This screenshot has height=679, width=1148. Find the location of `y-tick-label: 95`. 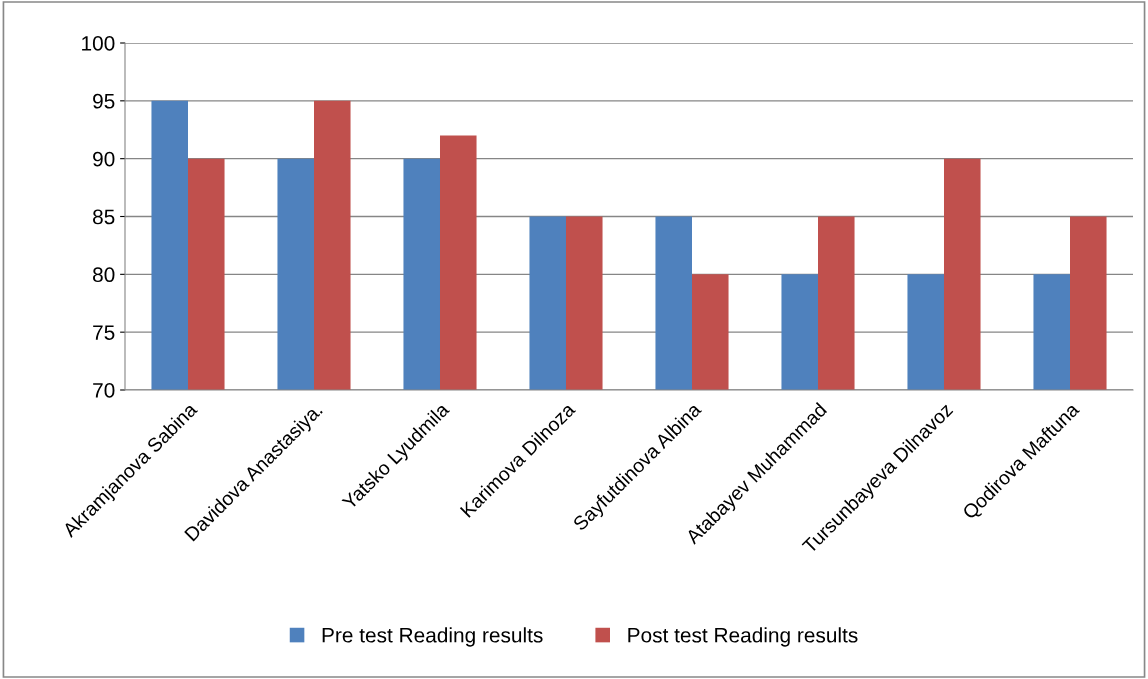

y-tick-label: 95 is located at coordinates (104, 101).